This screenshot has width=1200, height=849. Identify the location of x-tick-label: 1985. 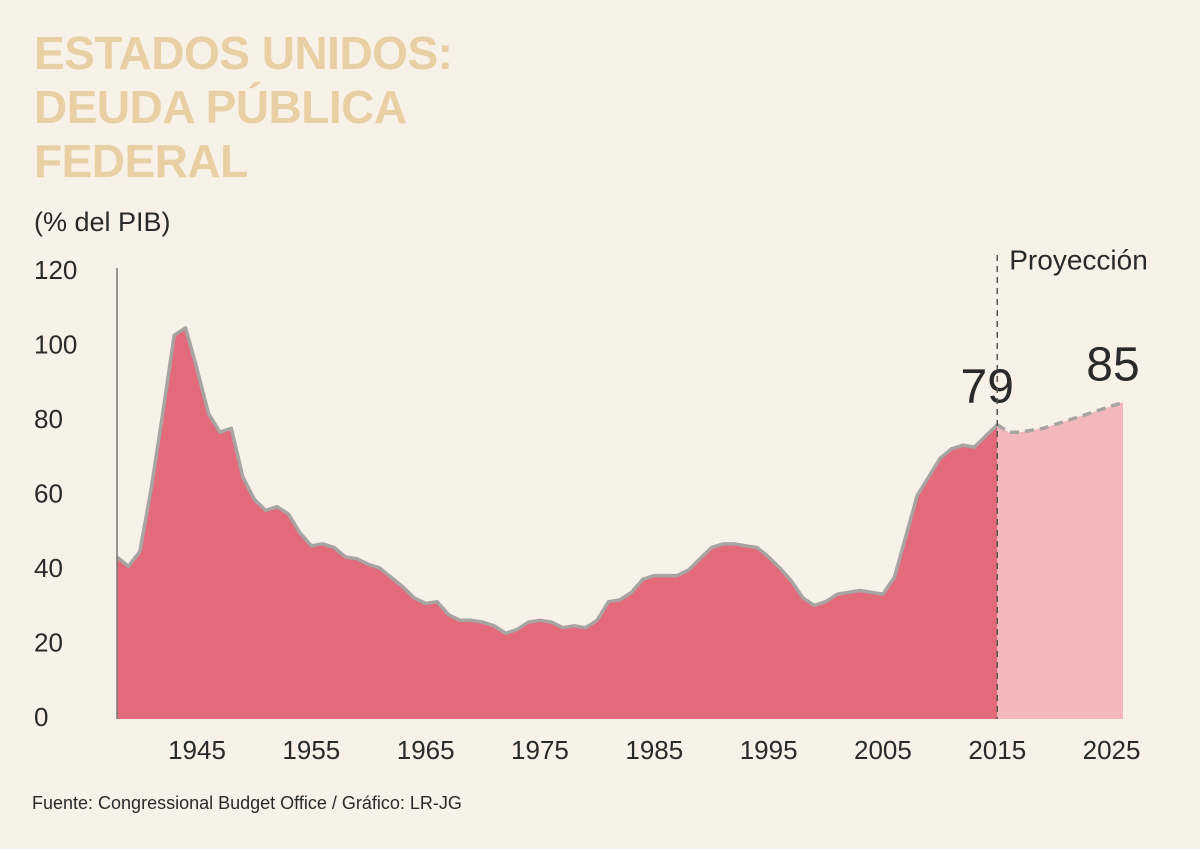
(654, 750).